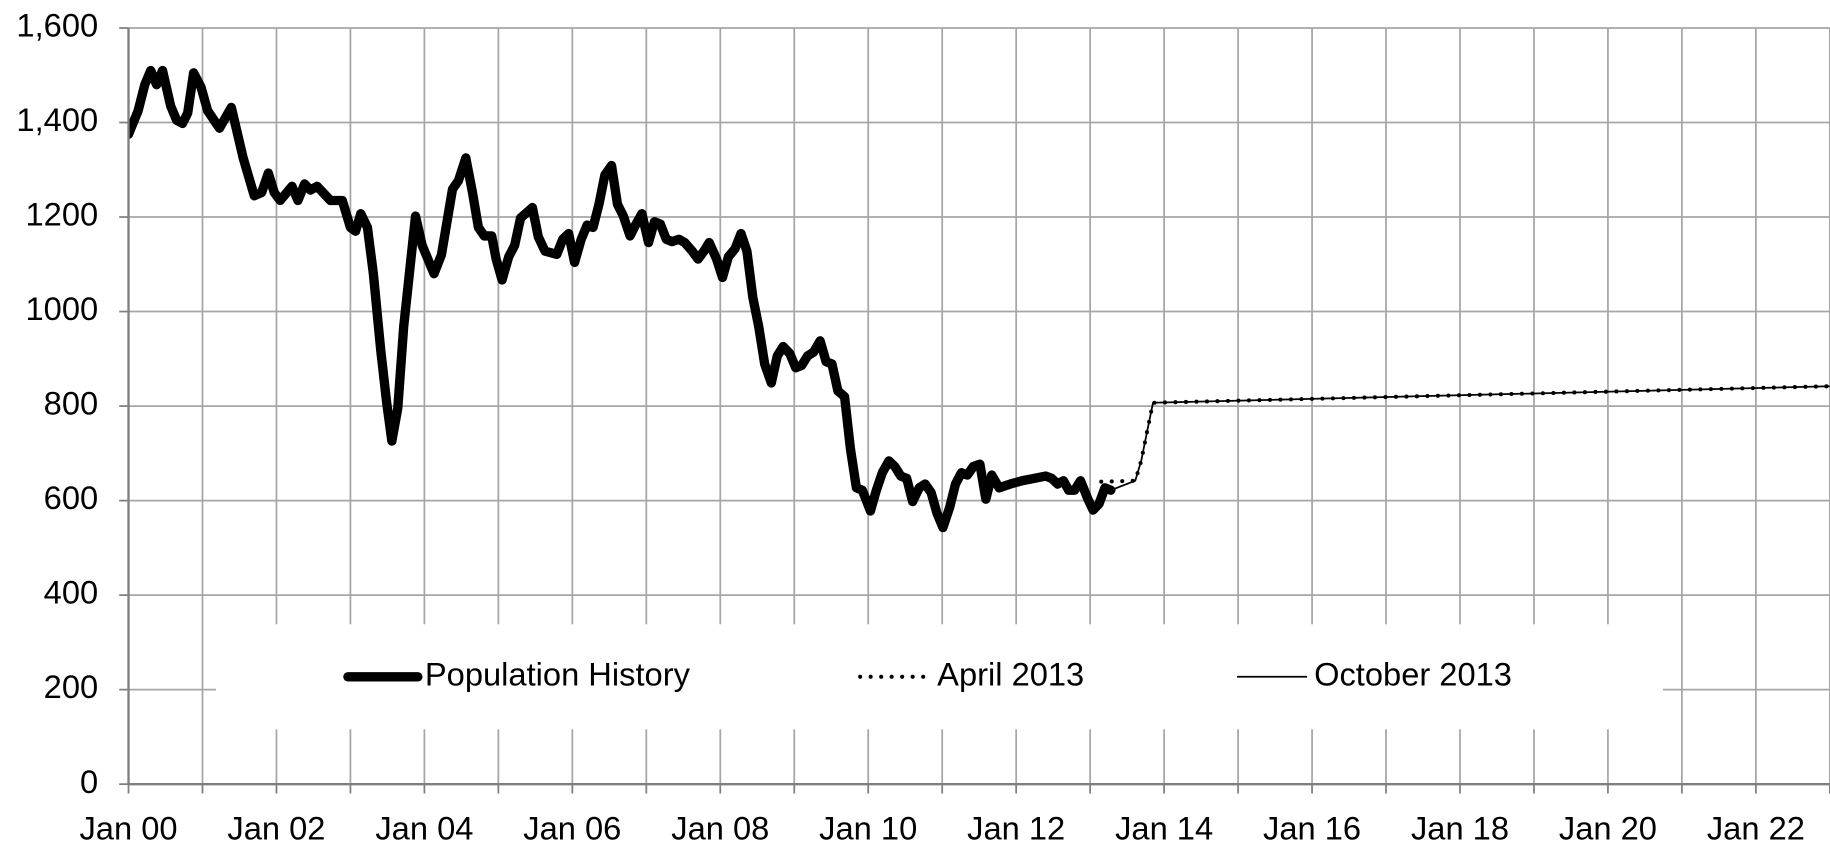 This screenshot has height=846, width=1830. What do you see at coordinates (128, 827) in the screenshot?
I see `x-tick-label: Jan 00` at bounding box center [128, 827].